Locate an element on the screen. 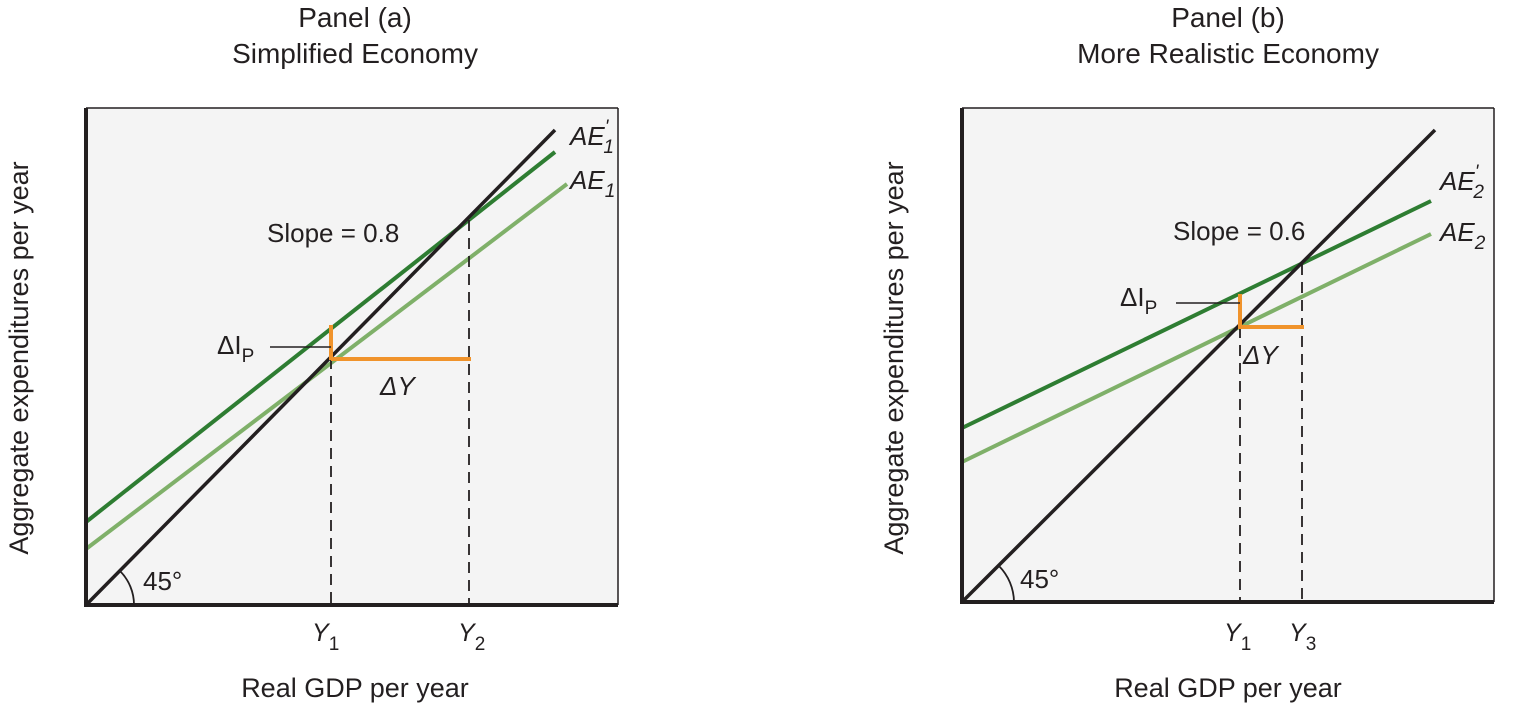 The width and height of the screenshot is (1533, 706). panel-a-subtitle: Simplified Economy is located at coordinates (355, 53).